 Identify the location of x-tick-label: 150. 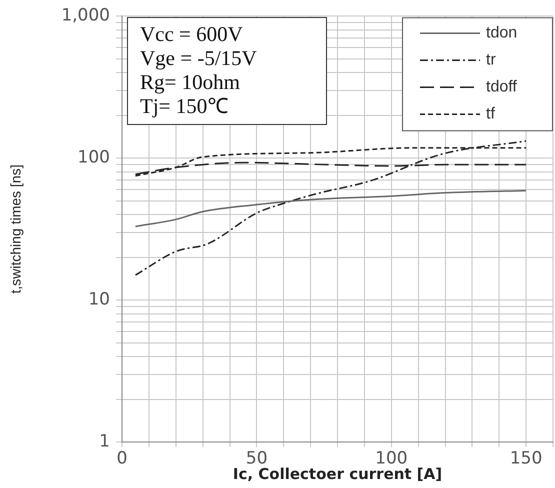
(526, 458).